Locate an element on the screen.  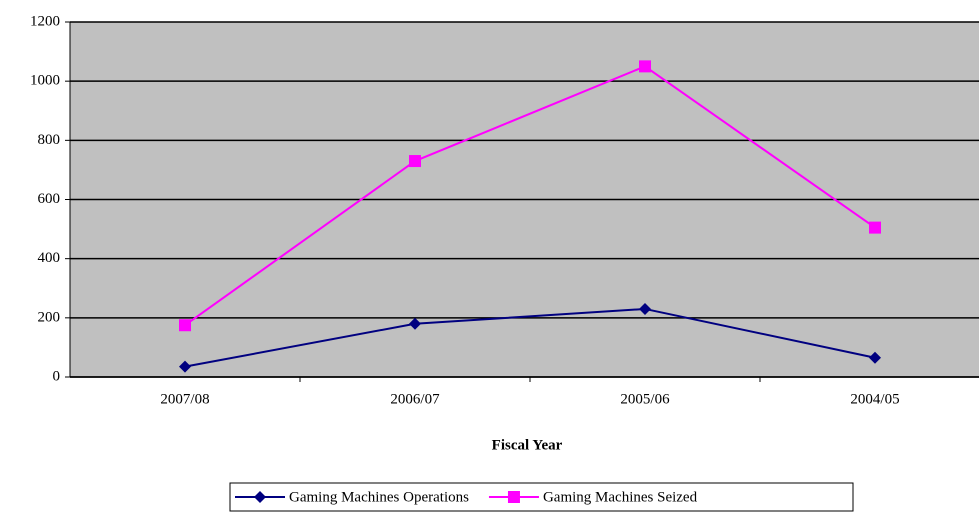
x-tick-label: 2005/06 is located at coordinates (645, 399).